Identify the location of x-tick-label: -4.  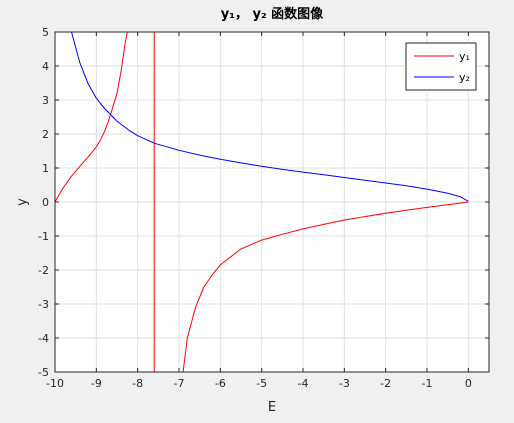
(303, 383).